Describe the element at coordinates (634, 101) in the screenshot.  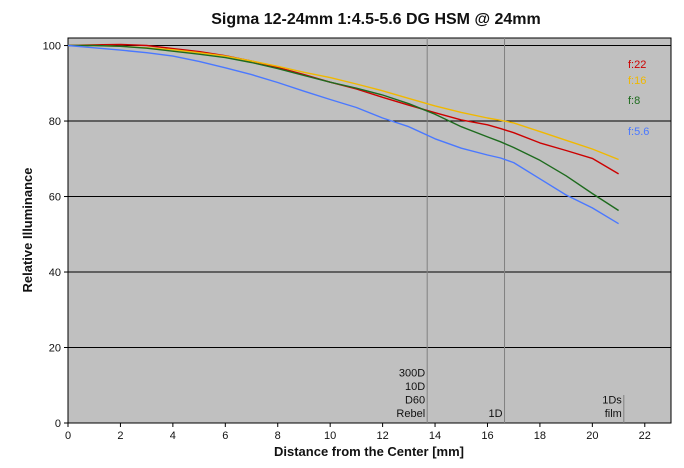
I see `legend-entry: f:8` at that location.